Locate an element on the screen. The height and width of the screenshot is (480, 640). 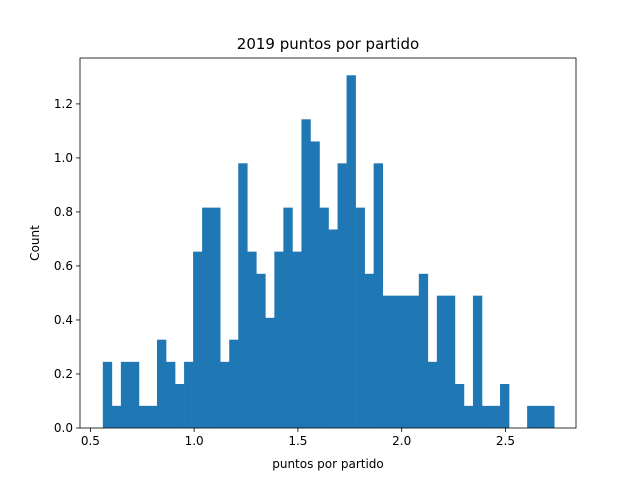
x-tick-label: 1.0 is located at coordinates (194, 441).